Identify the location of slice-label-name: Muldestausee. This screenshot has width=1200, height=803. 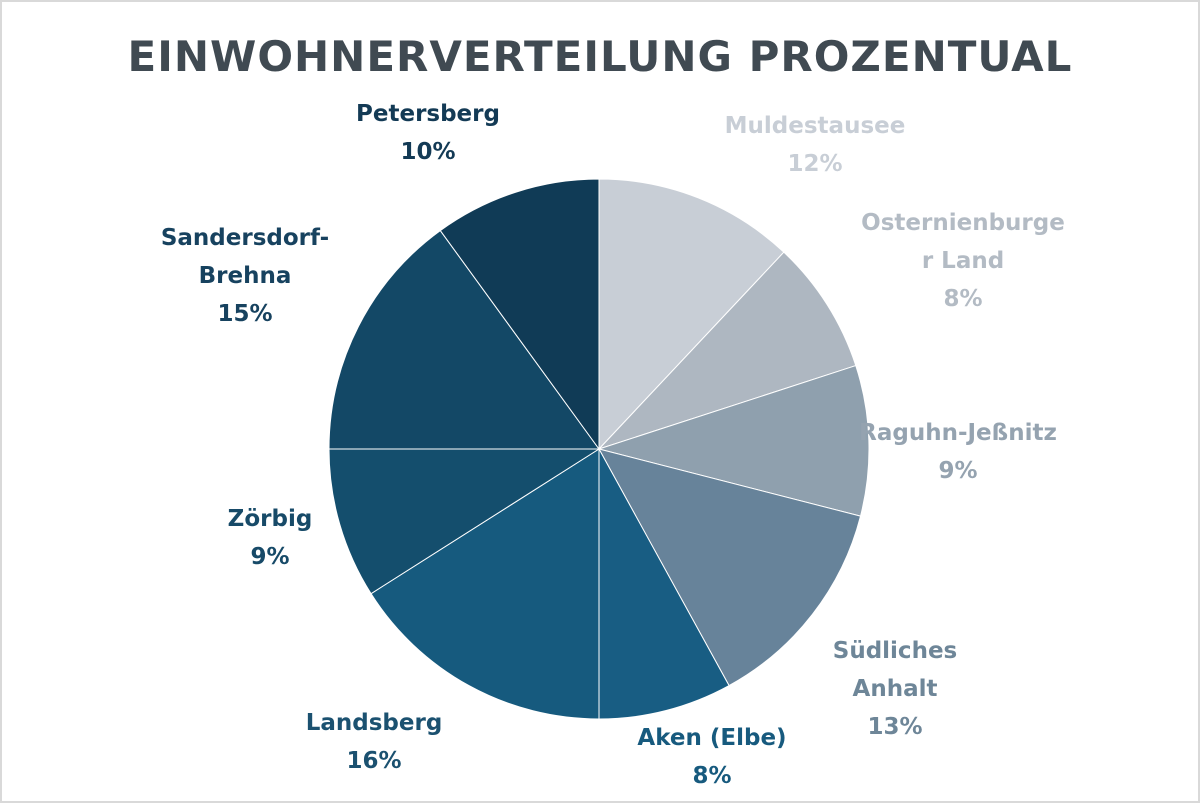
(815, 126).